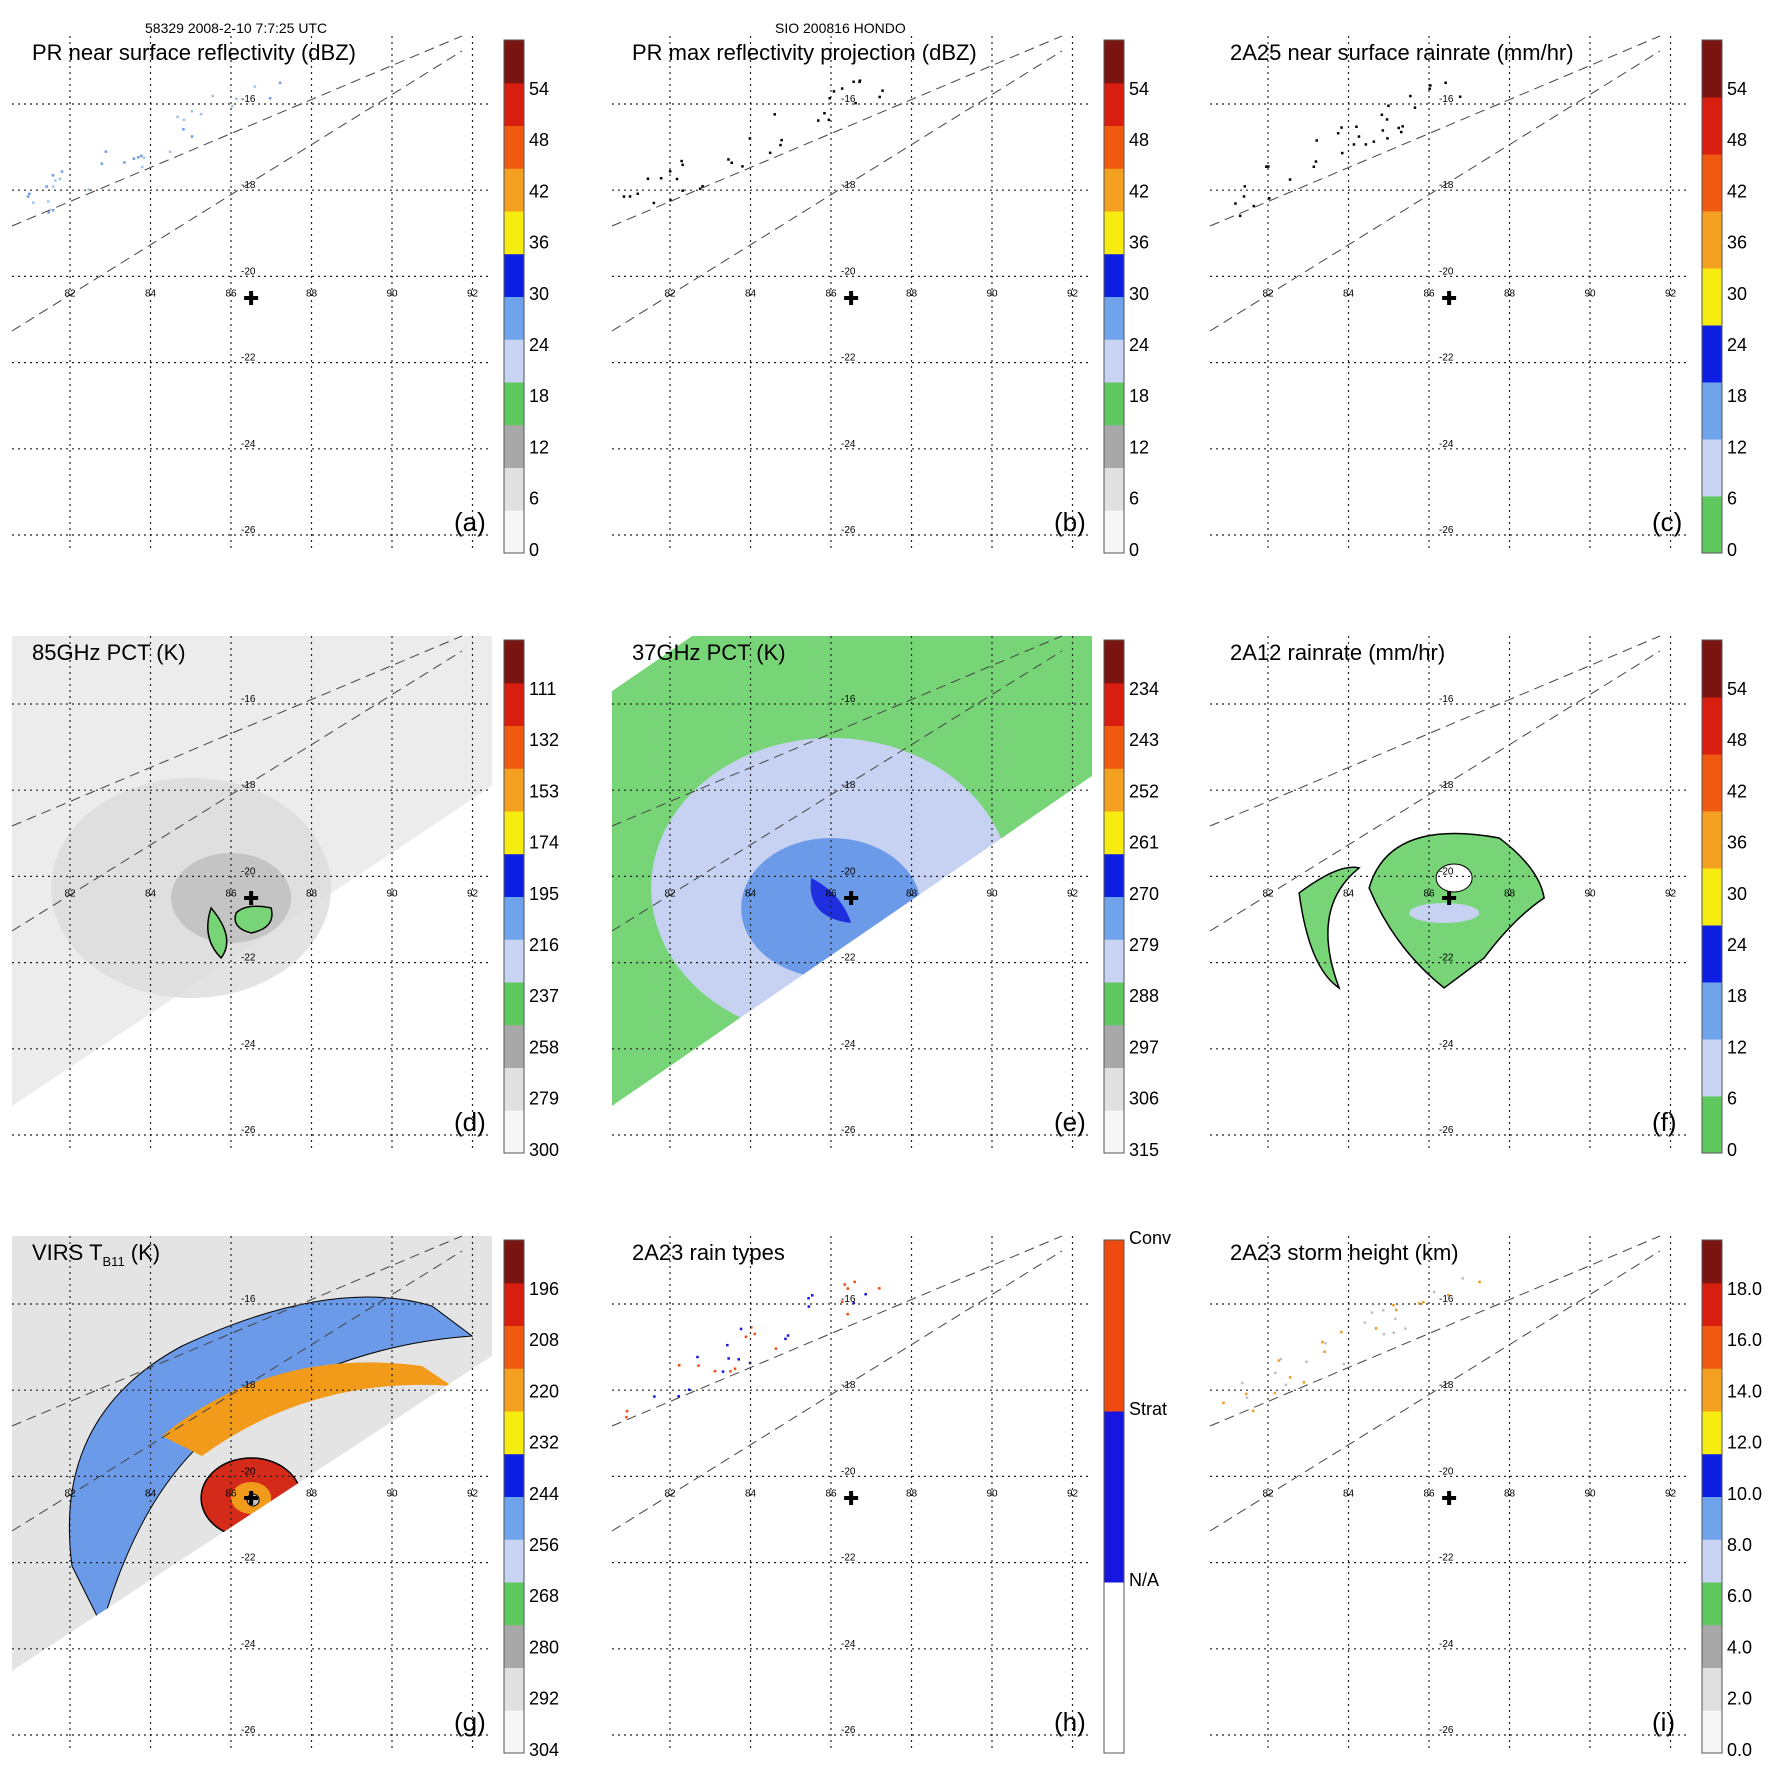 Image resolution: width=1771 pixels, height=1771 pixels. Describe the element at coordinates (236, 28) in the screenshot. I see `header-orbit-time: 58329 2008-2-10 7:7:25 UTC` at that location.